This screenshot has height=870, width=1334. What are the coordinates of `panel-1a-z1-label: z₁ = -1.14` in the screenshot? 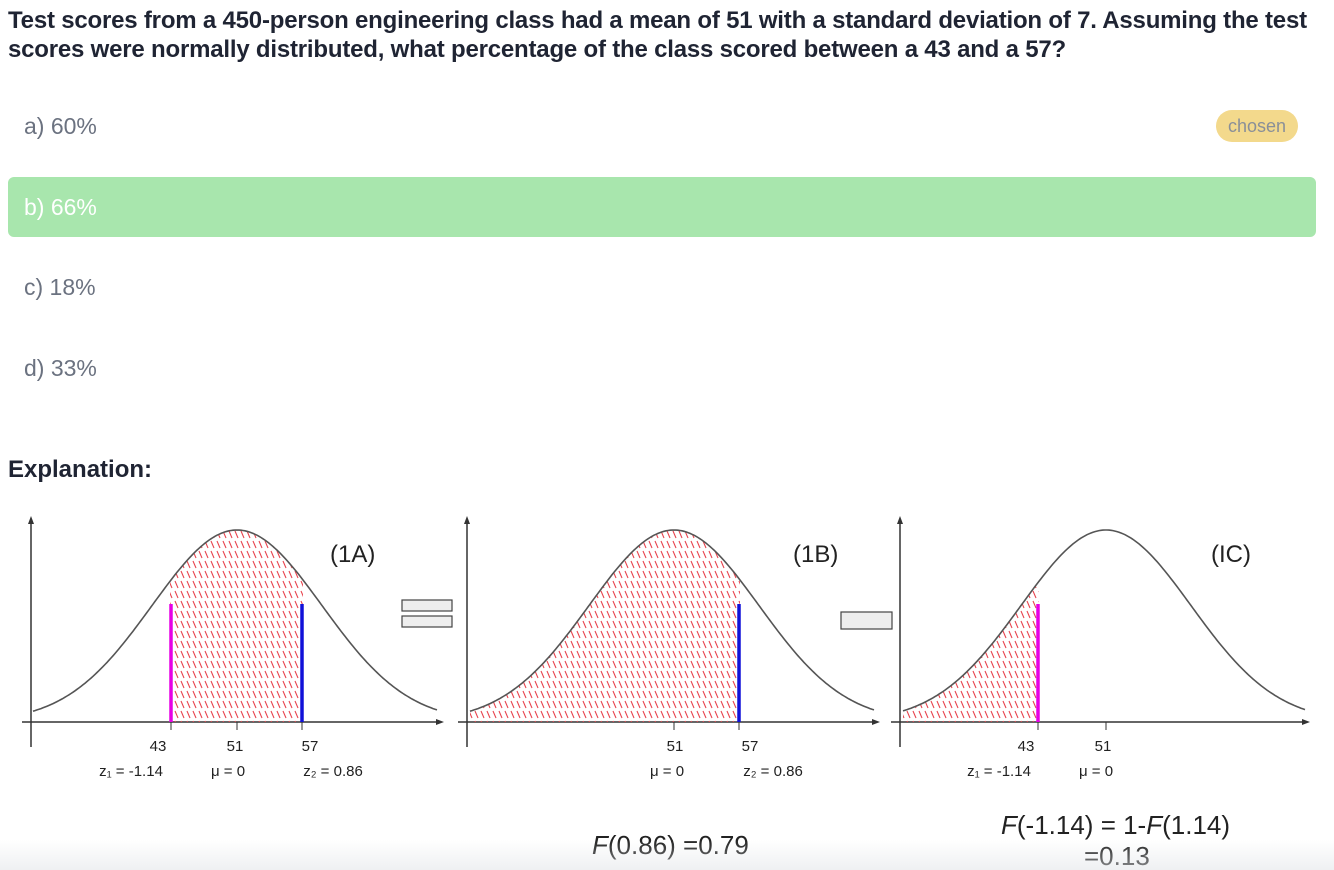 It's located at (131, 771).